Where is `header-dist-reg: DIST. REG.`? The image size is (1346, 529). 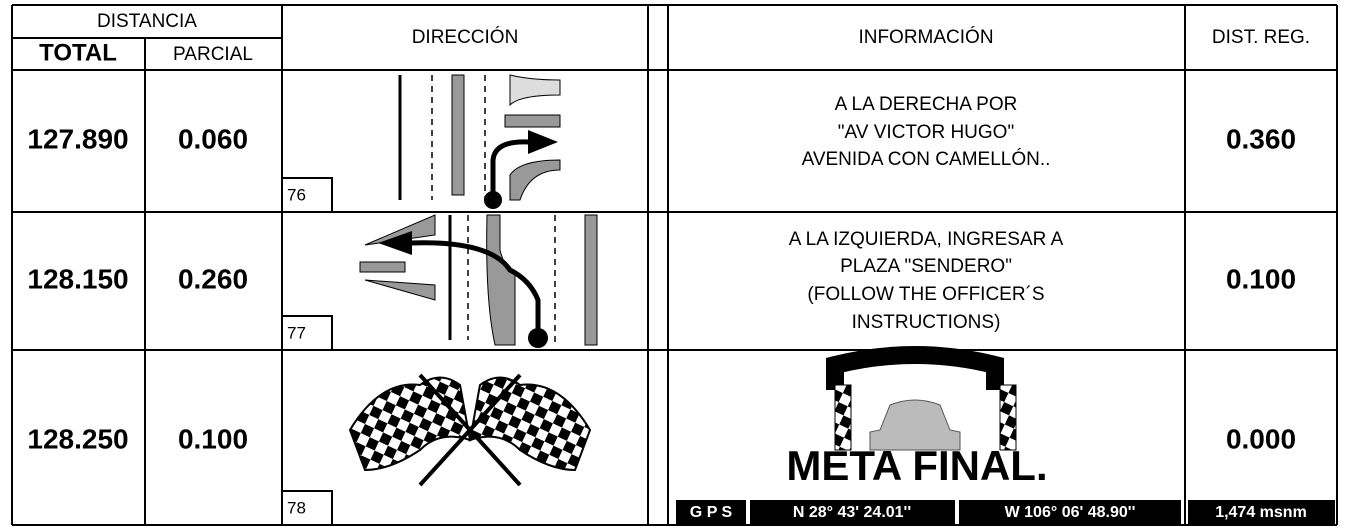 header-dist-reg: DIST. REG. is located at coordinates (1261, 37).